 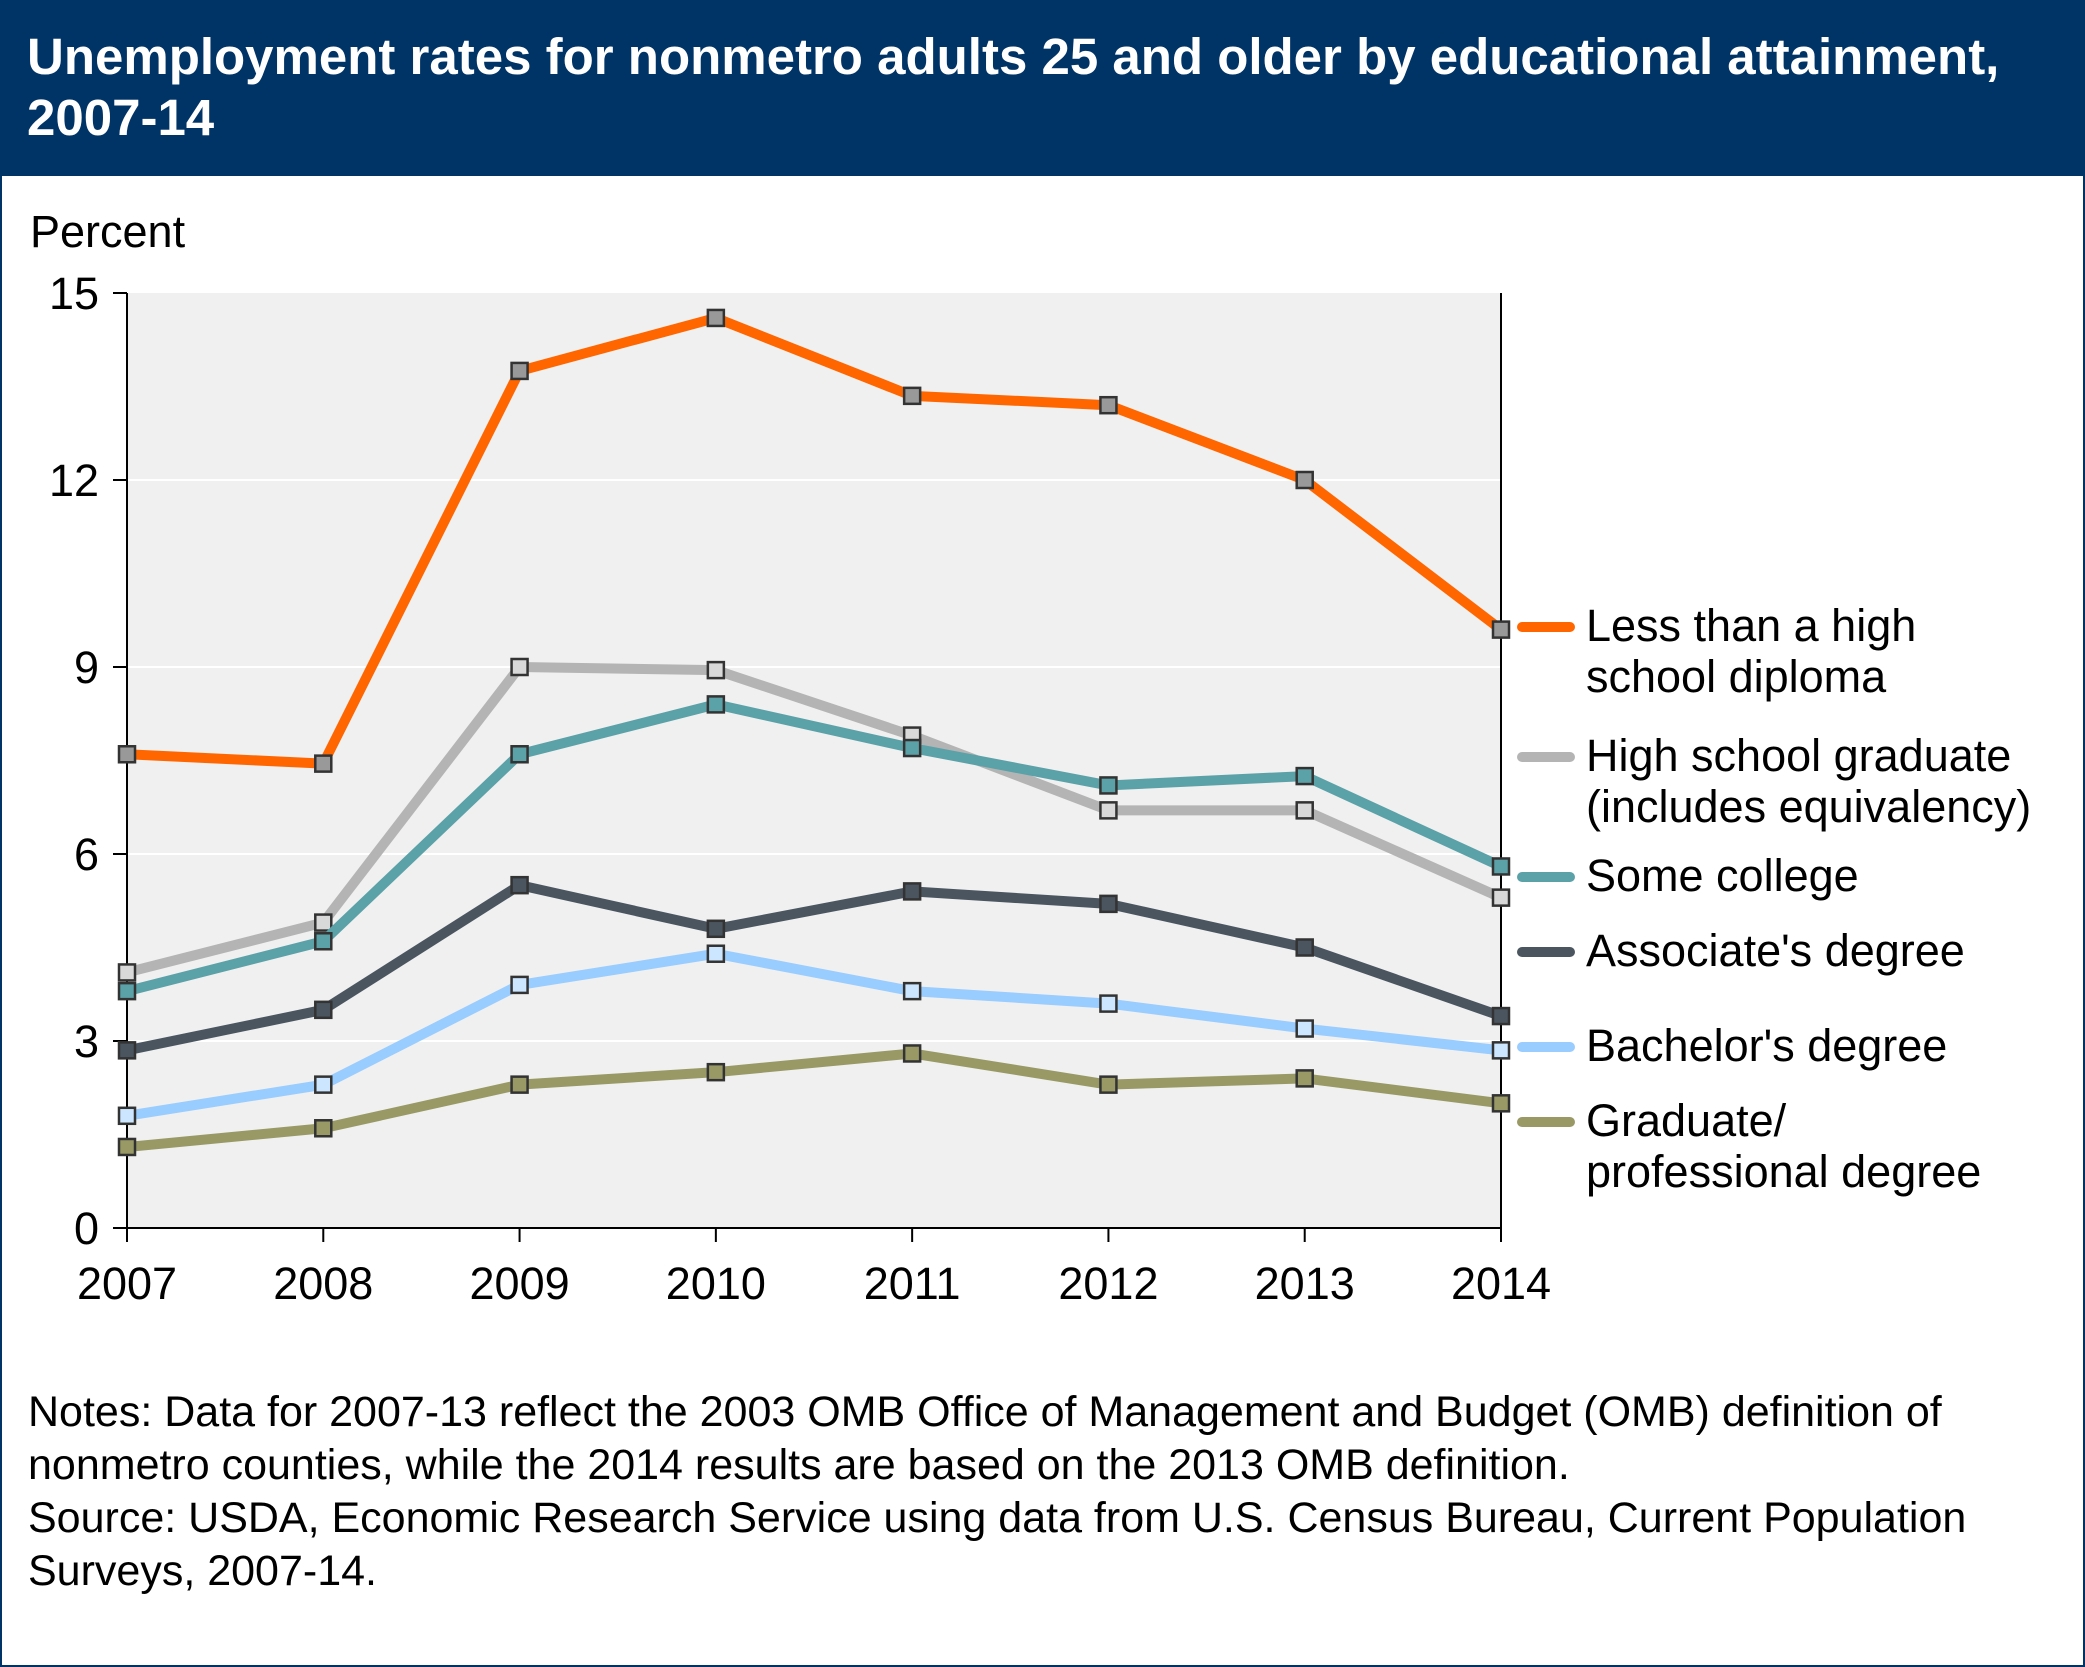 What do you see at coordinates (86, 1228) in the screenshot?
I see `y-tick-label: 0` at bounding box center [86, 1228].